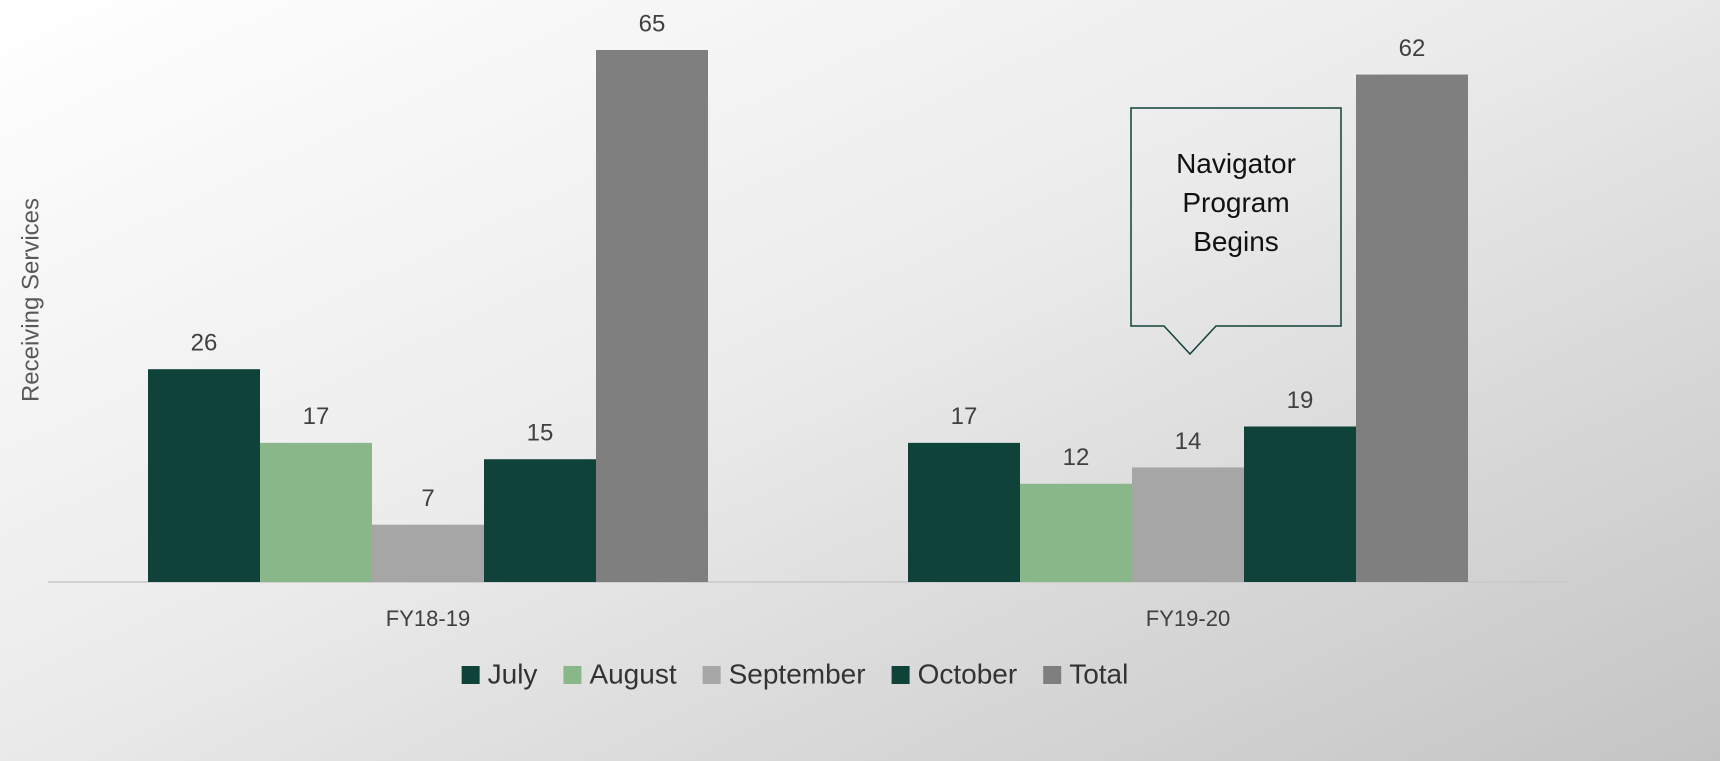 The height and width of the screenshot is (761, 1720). Describe the element at coordinates (204, 343) in the screenshot. I see `data-label: 26` at that location.